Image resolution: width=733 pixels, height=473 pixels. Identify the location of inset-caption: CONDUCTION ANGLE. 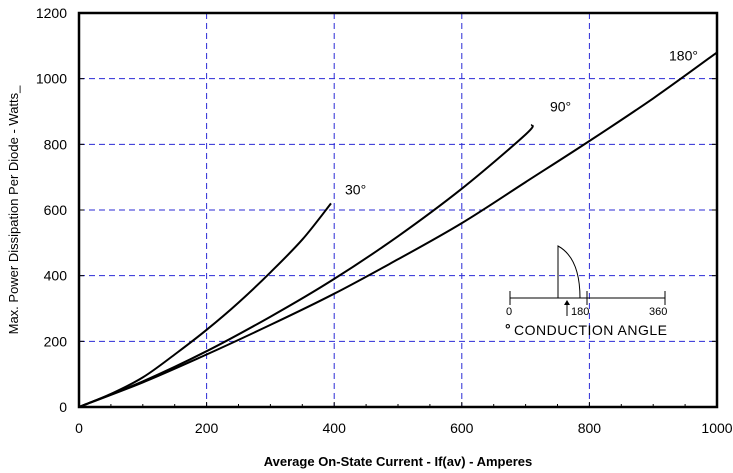
(590, 330).